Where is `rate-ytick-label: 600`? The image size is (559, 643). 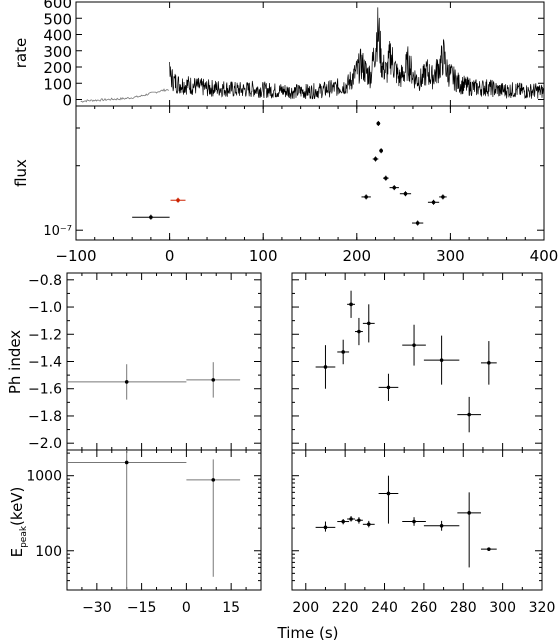
rate-ytick-label: 600 is located at coordinates (57, 6).